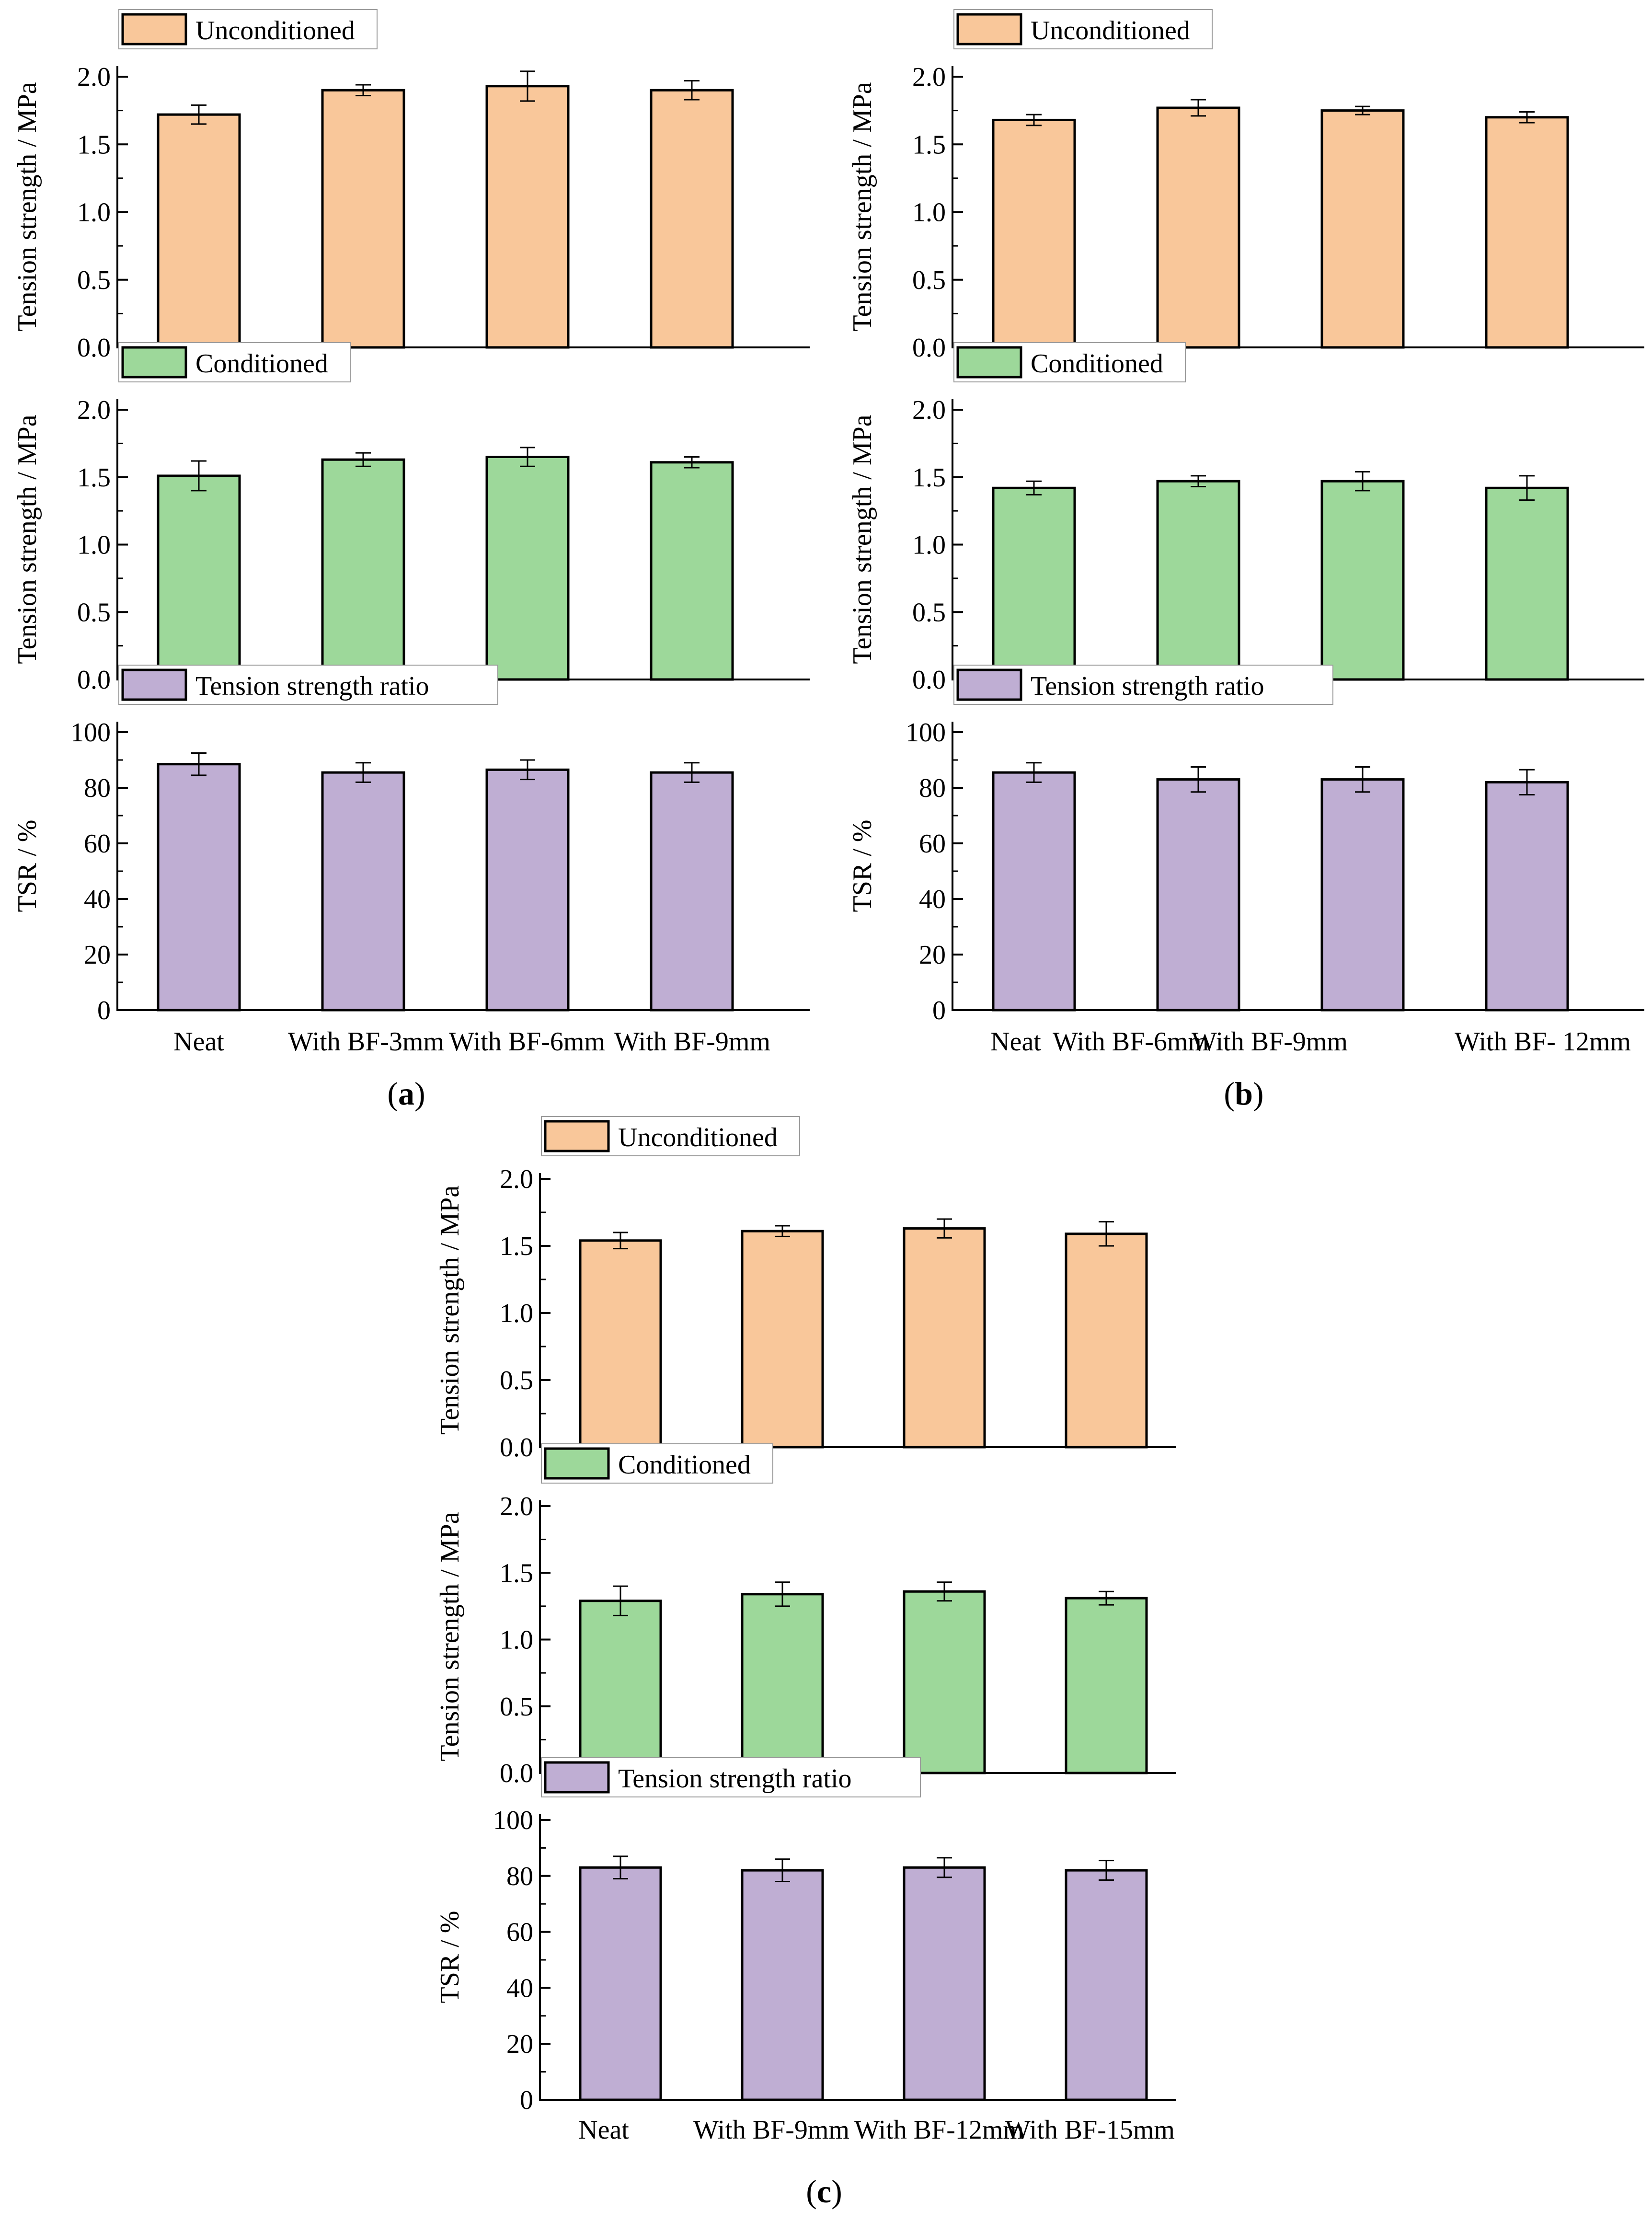 Image resolution: width=1652 pixels, height=2222 pixels. I want to click on panel-caption-letter: a, so click(406, 1093).